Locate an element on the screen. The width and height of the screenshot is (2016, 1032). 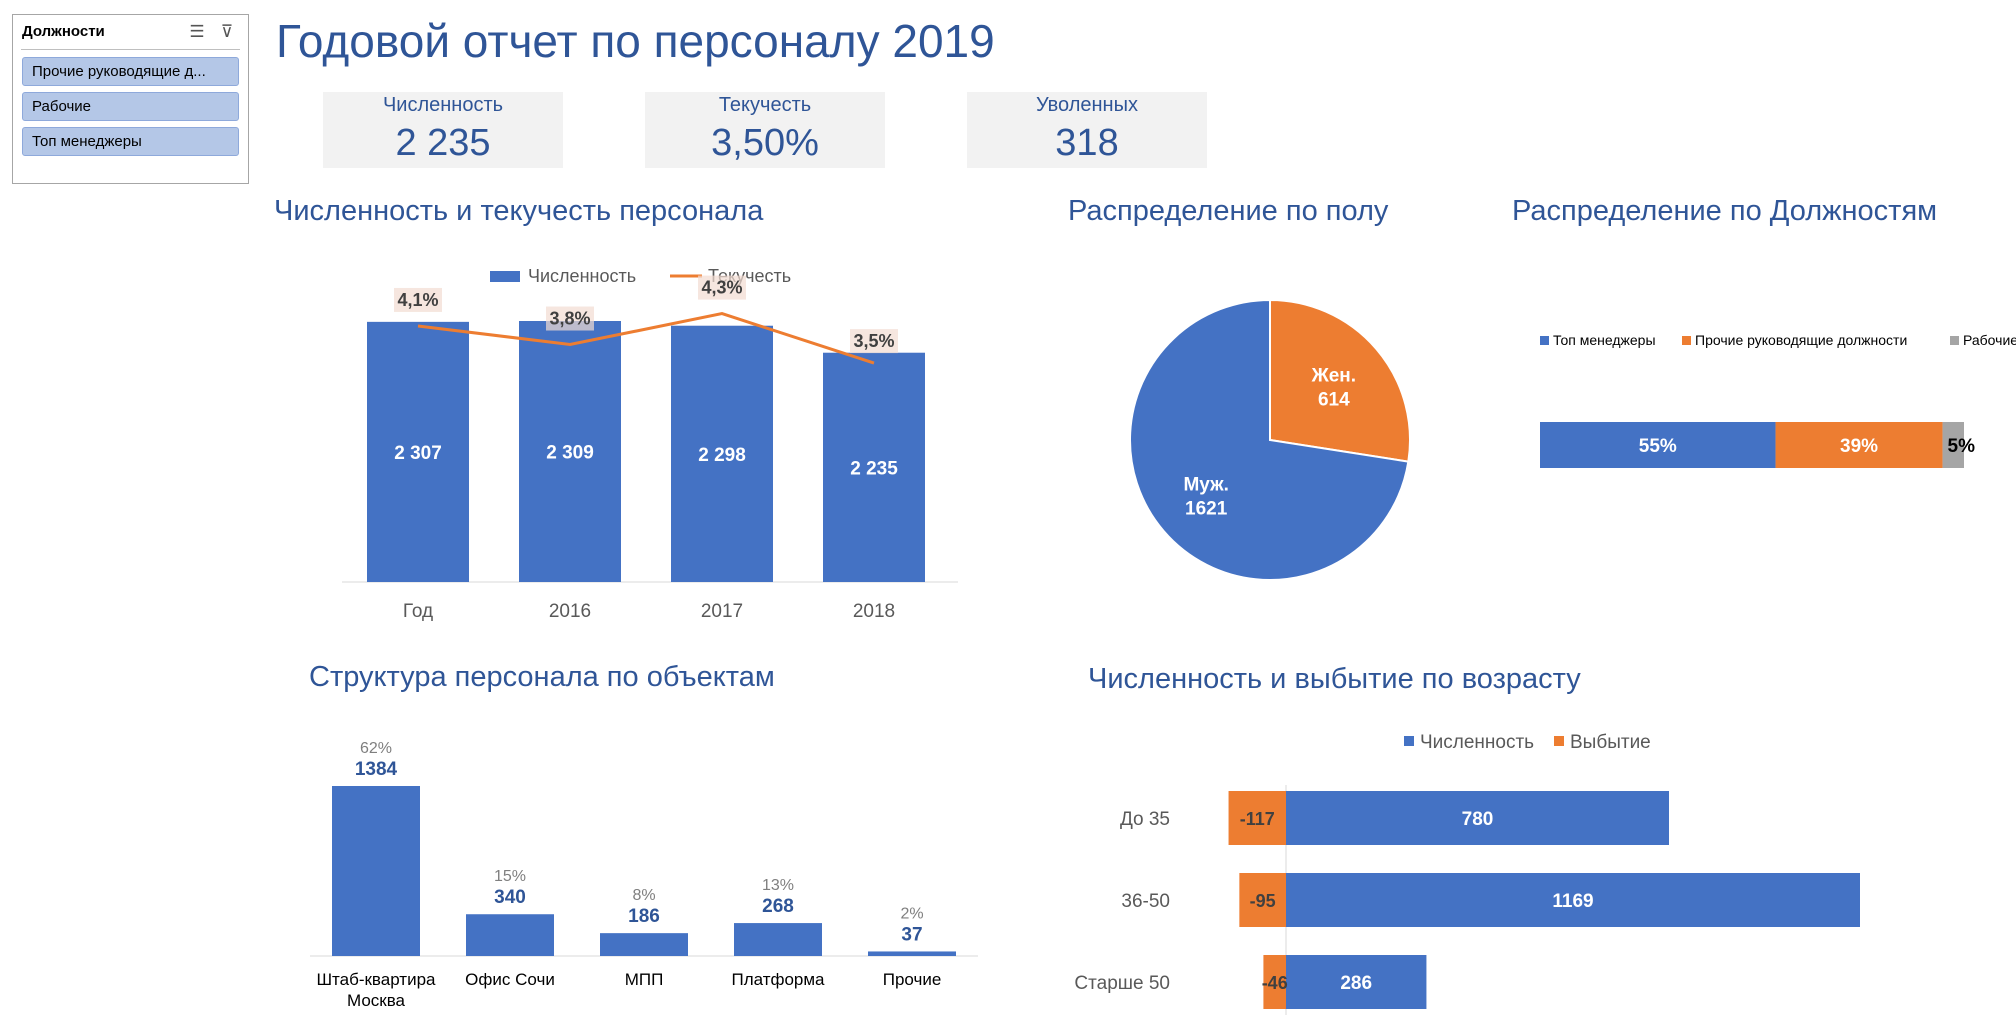
slicer-divider is located at coordinates (130, 49).